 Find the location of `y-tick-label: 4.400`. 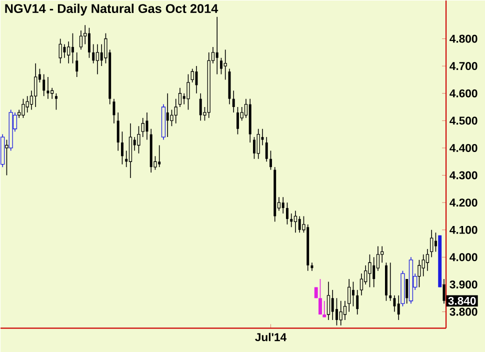

y-tick-label: 4.400 is located at coordinates (464, 148).